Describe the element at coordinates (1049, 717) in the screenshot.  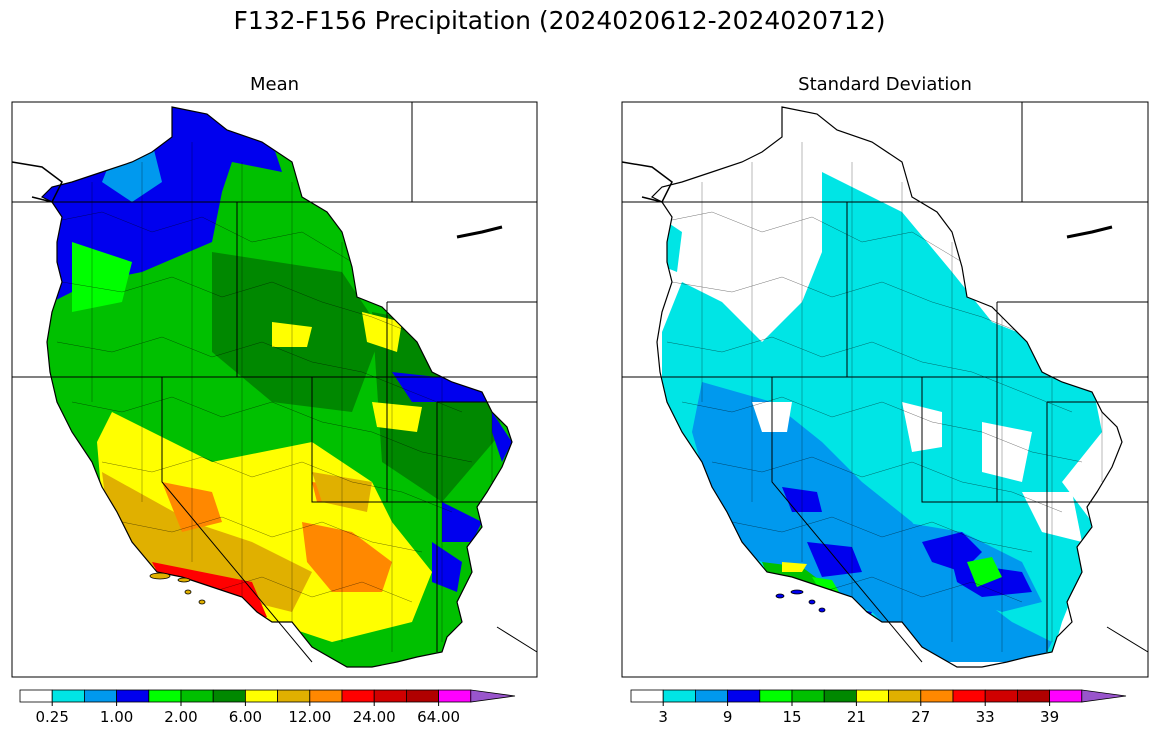
I see `colorbar-tick-label: 39` at that location.